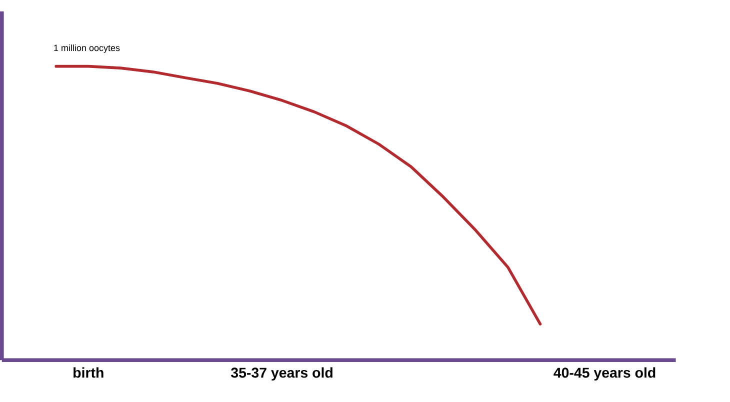 The height and width of the screenshot is (402, 730). I want to click on x-tick-label: 40-45 years old, so click(605, 374).